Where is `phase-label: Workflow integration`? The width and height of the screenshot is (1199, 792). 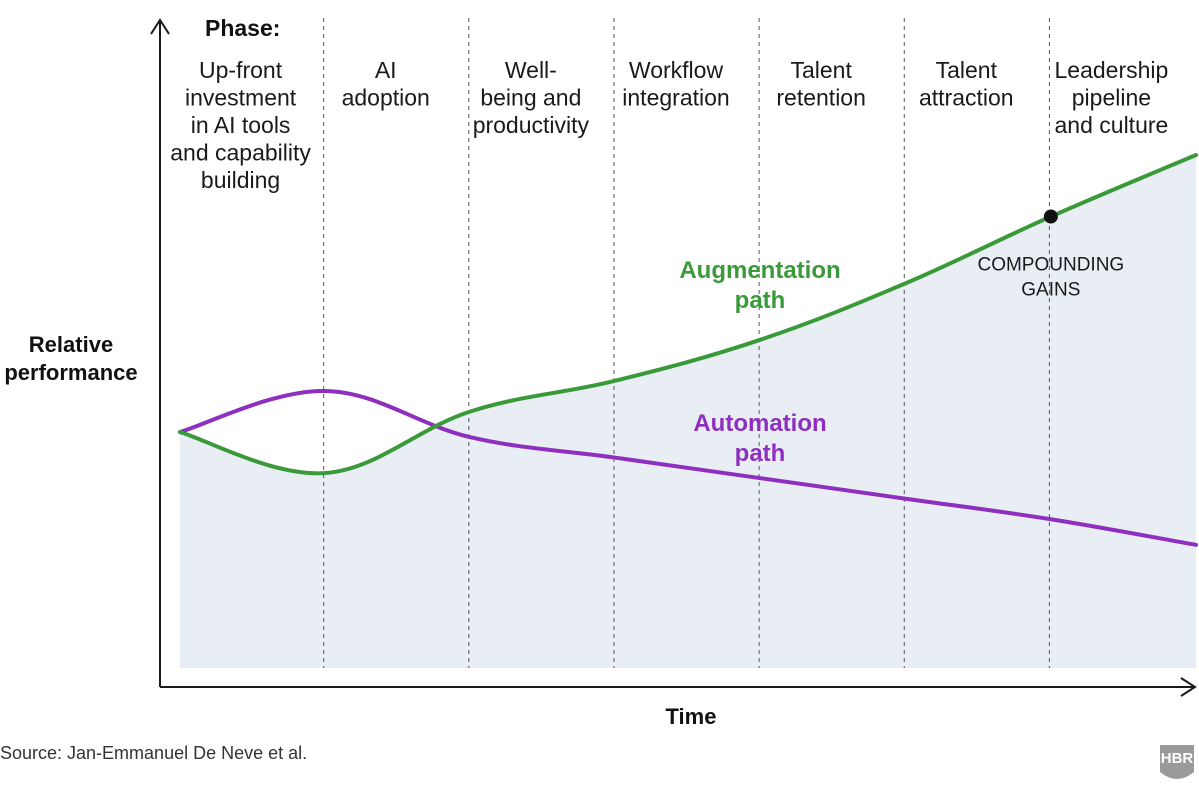 phase-label: Workflow integration is located at coordinates (675, 84).